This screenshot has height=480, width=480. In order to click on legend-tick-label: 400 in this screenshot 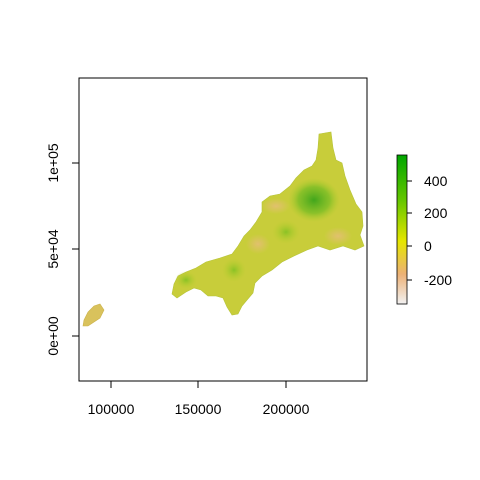, I will do `click(436, 181)`.